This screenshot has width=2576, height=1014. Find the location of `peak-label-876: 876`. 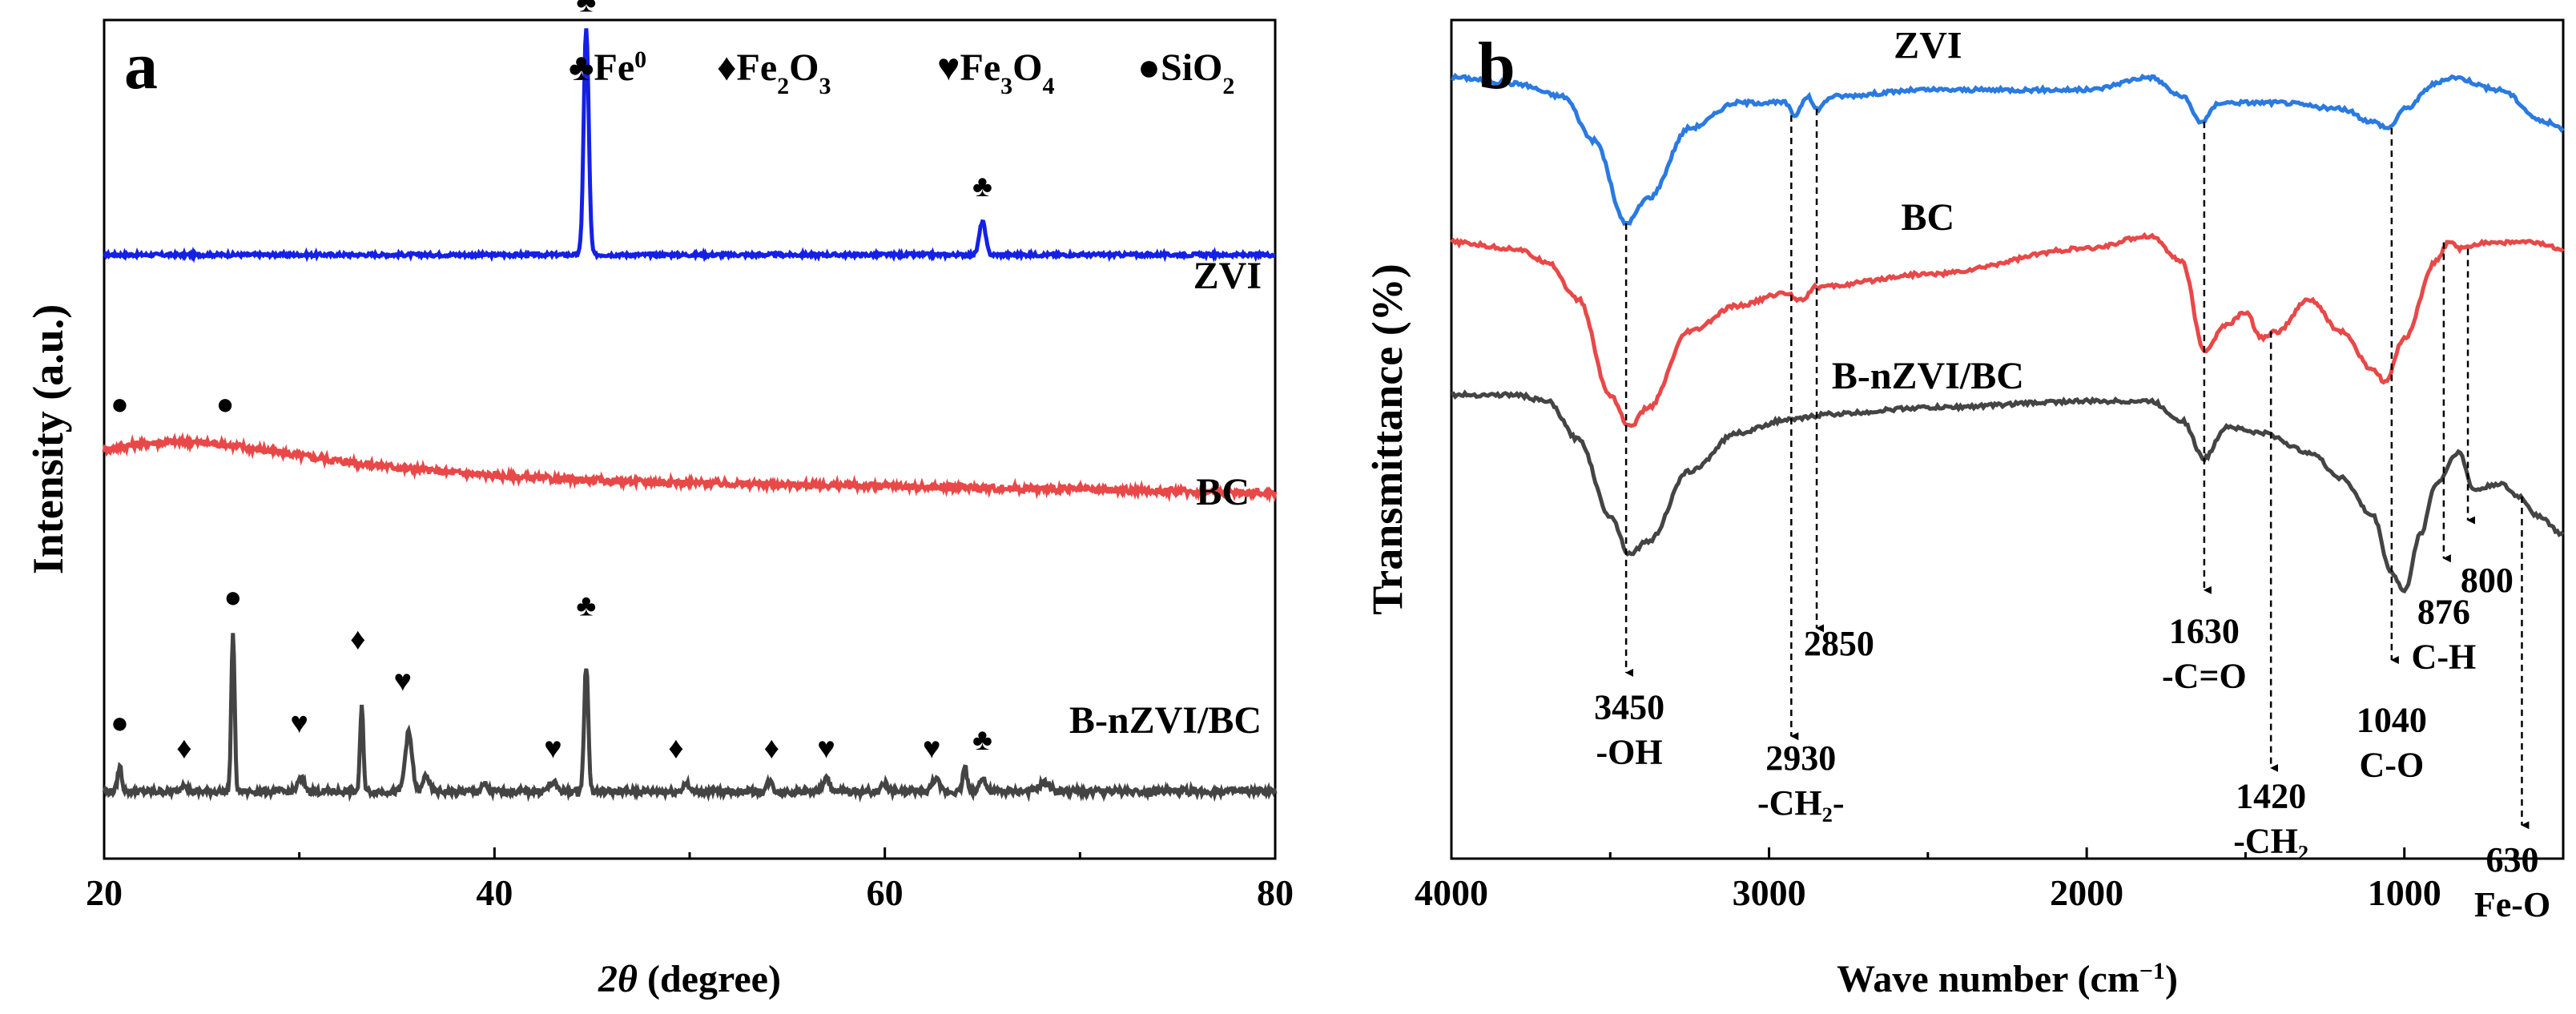

peak-label-876: 876 is located at coordinates (2443, 612).